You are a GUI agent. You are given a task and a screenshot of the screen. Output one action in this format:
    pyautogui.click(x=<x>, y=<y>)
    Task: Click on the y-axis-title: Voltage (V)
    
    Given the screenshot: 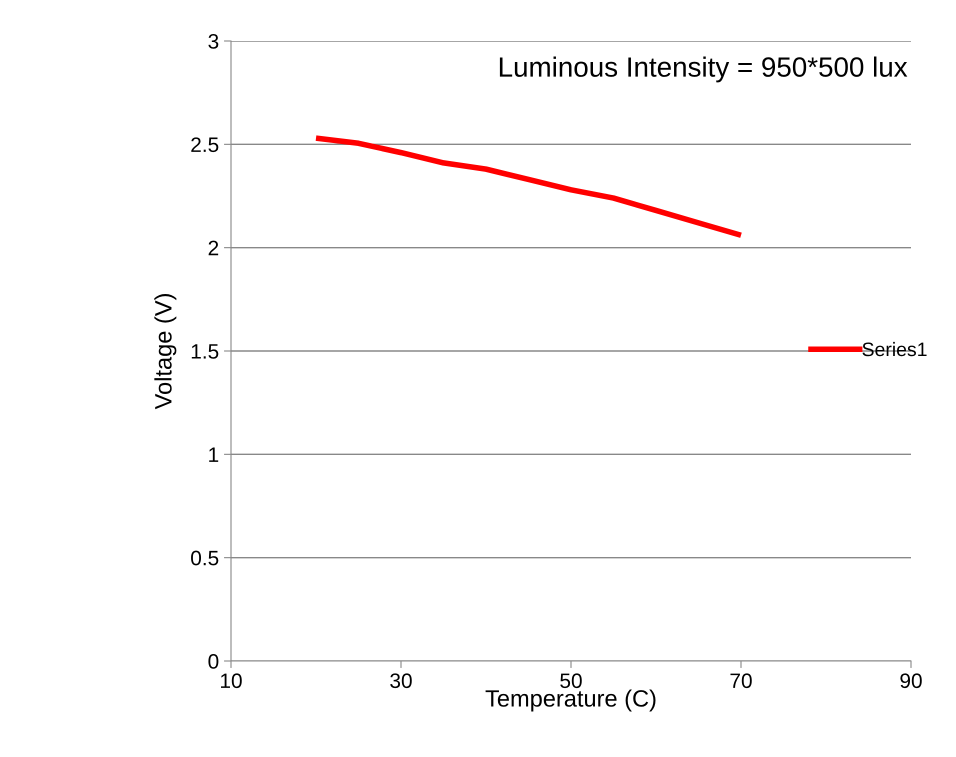 What is the action you would take?
    pyautogui.click(x=165, y=352)
    